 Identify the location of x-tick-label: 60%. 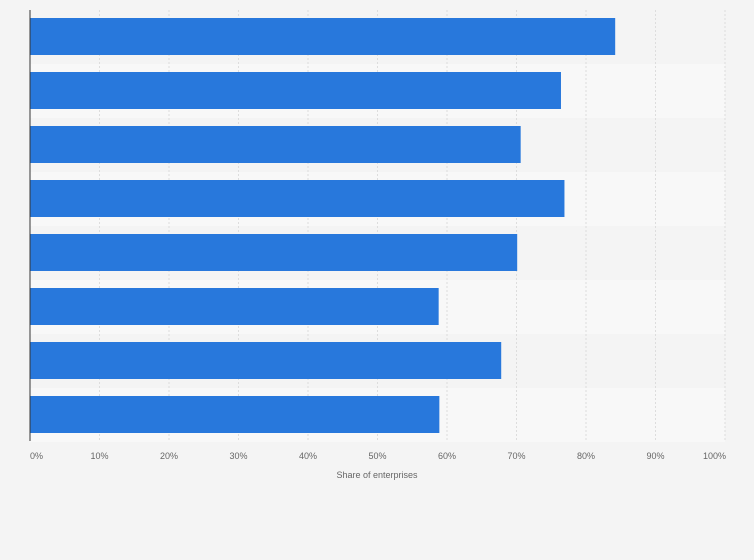
(447, 456).